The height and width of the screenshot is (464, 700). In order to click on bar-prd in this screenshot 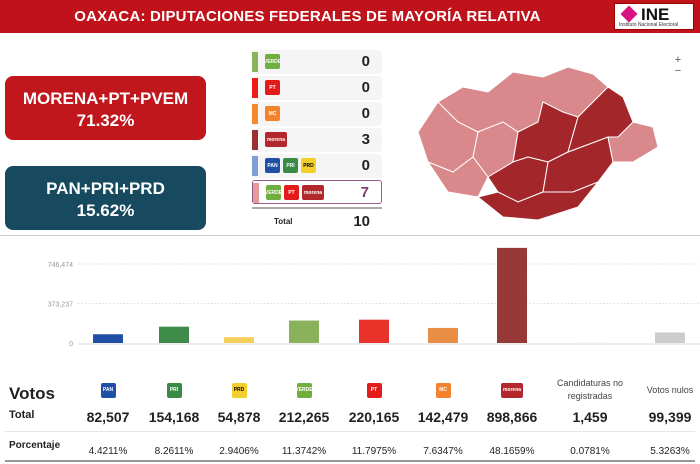, I will do `click(239, 340)`.